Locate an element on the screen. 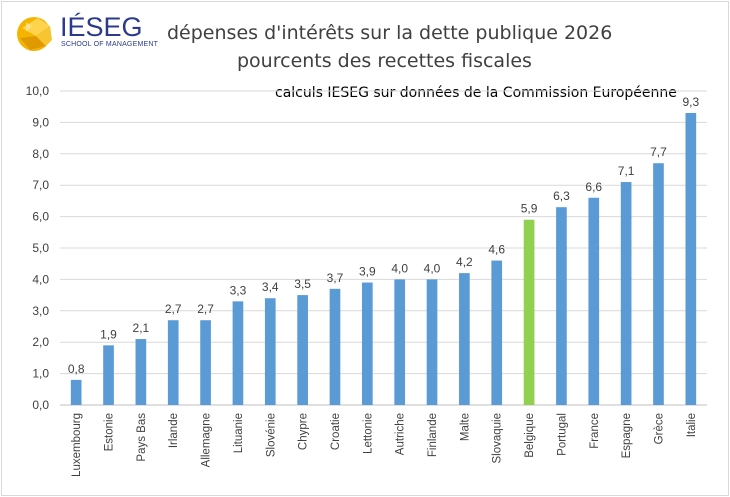 This screenshot has height=497, width=730. data-label: 7,1 is located at coordinates (626, 171).